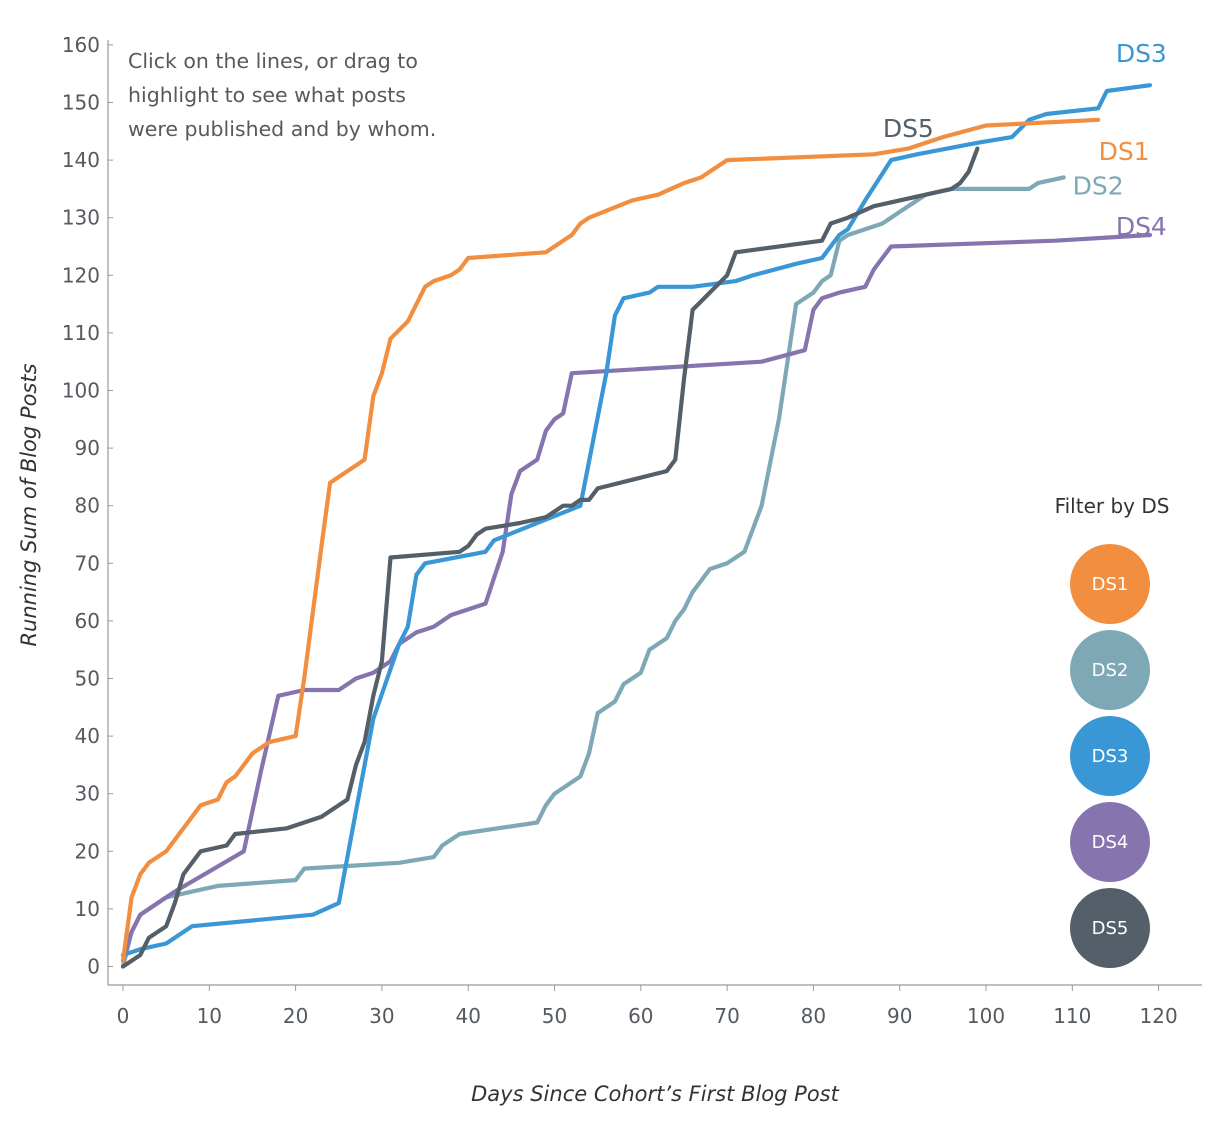 The height and width of the screenshot is (1122, 1216). I want to click on annotation-line: Click on the lines, or drag to, so click(273, 61).